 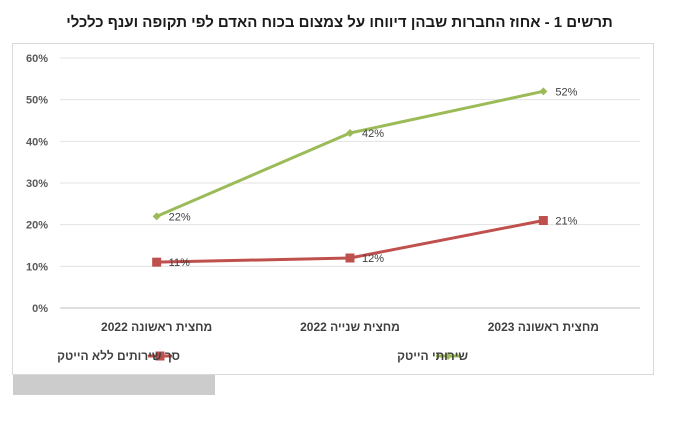 What do you see at coordinates (180, 217) in the screenshot?
I see `data-label: 22%` at bounding box center [180, 217].